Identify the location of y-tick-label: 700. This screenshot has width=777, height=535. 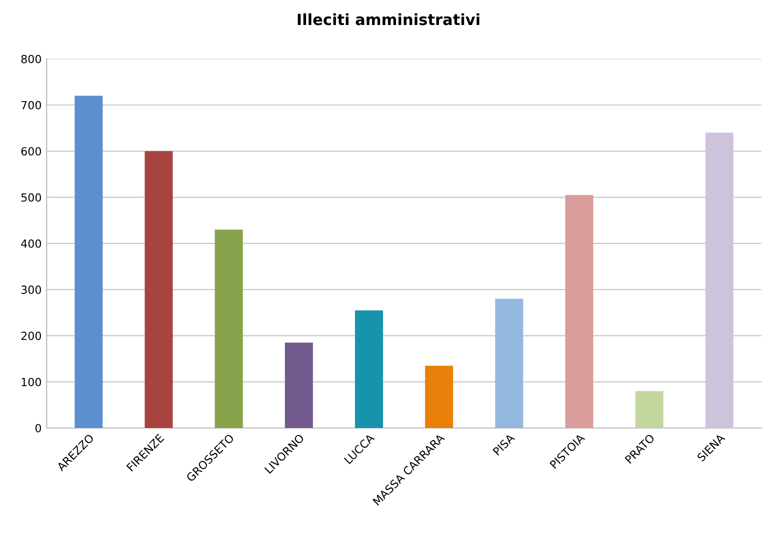
(31, 105).